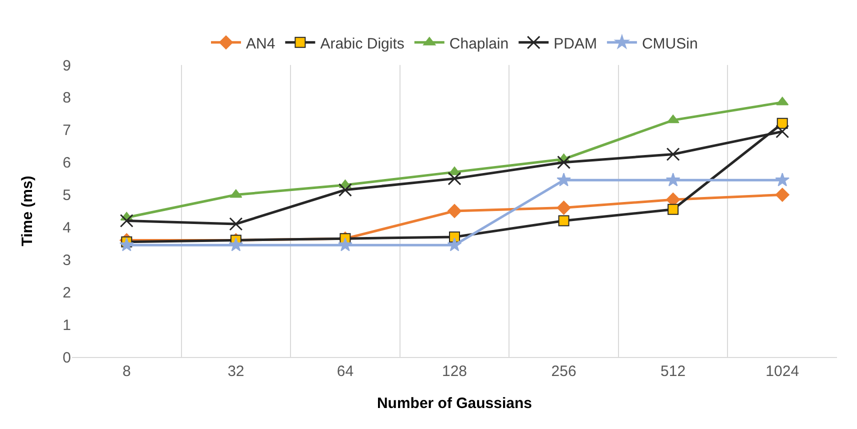 Image resolution: width=857 pixels, height=429 pixels. What do you see at coordinates (236, 371) in the screenshot?
I see `x-tick-label: 32` at bounding box center [236, 371].